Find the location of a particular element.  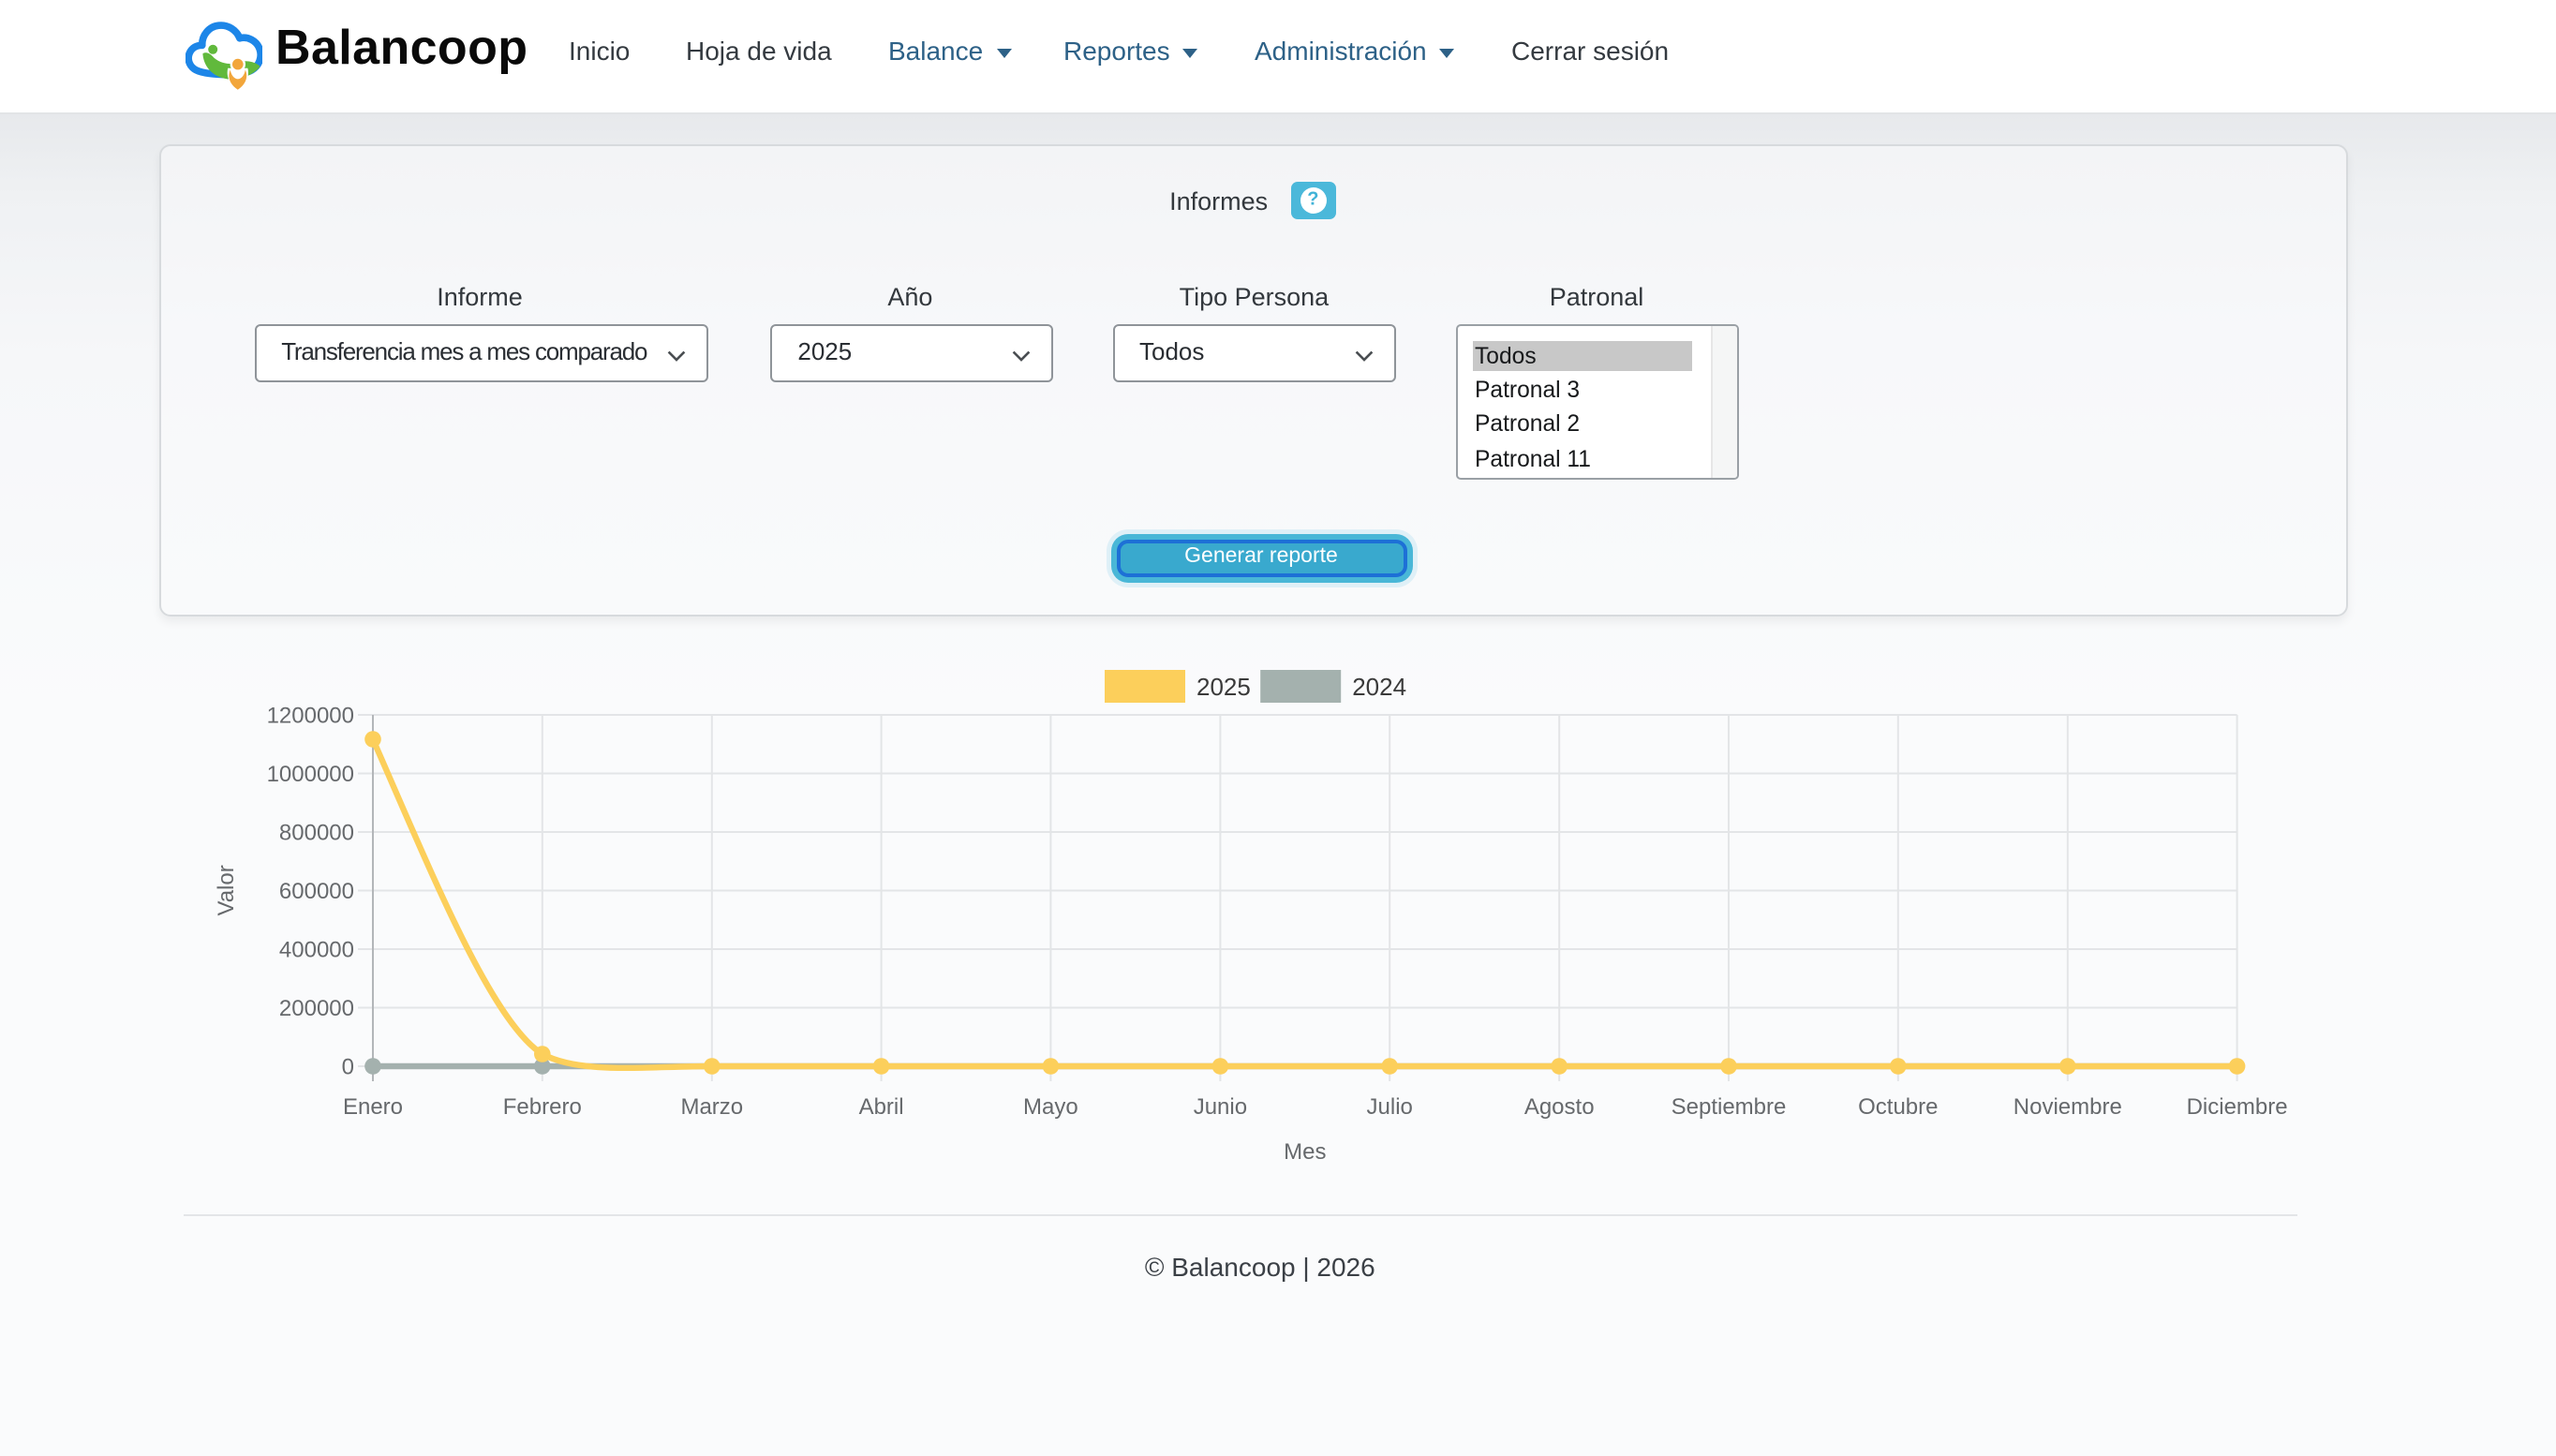

svg-text: Junio is located at coordinates (1220, 1107).